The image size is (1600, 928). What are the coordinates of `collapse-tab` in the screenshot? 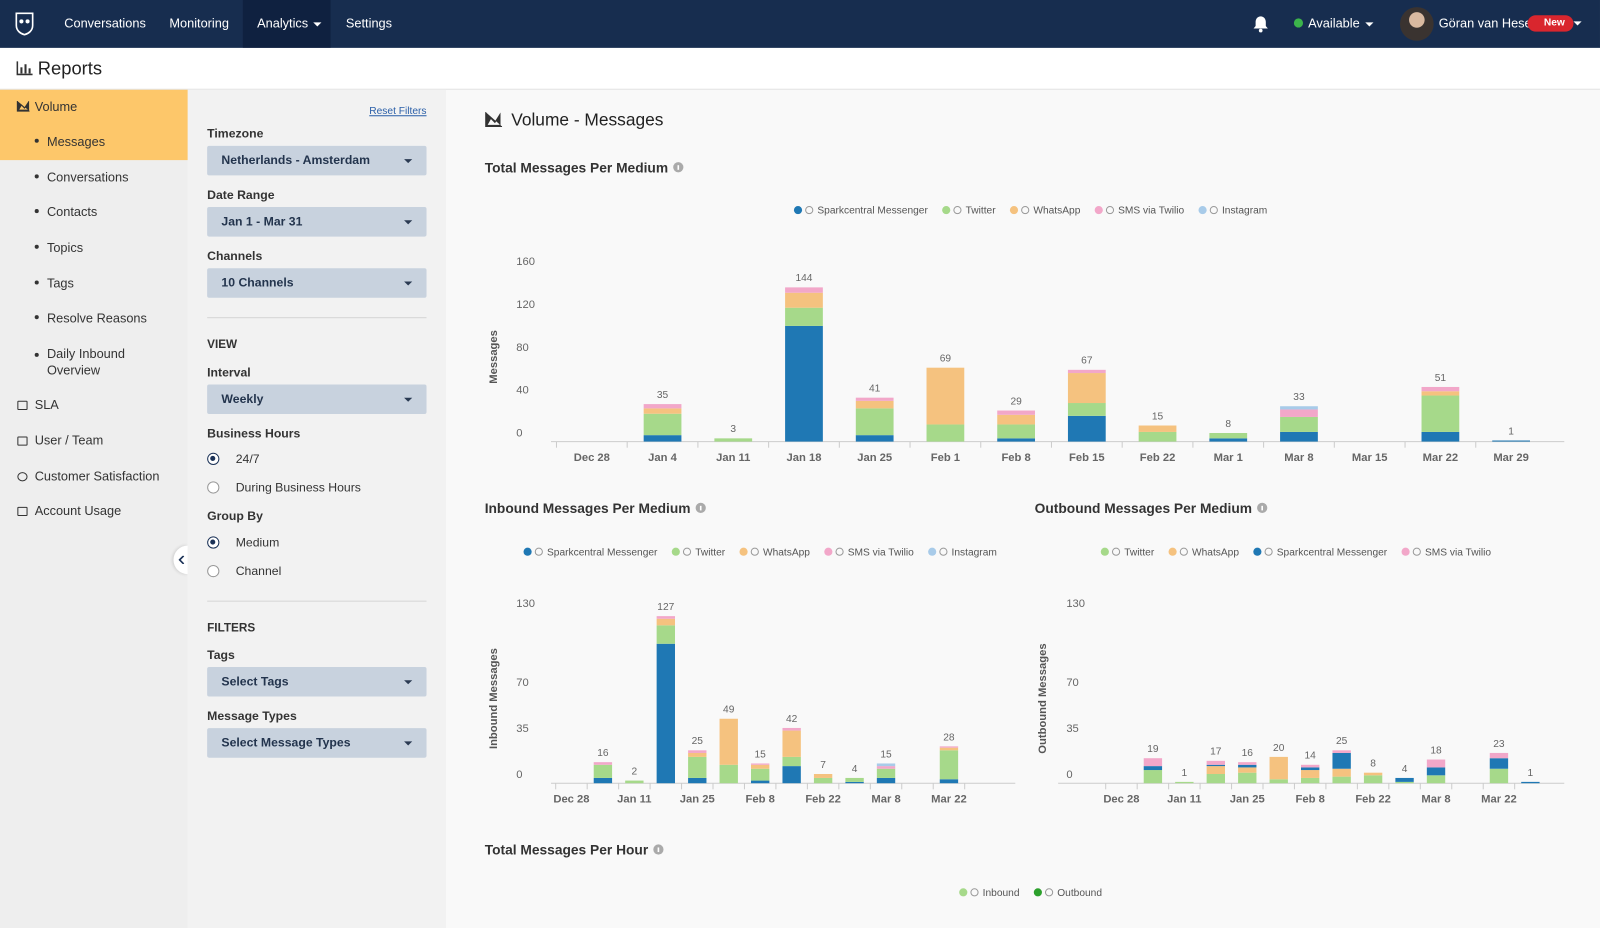 It's located at (180, 560).